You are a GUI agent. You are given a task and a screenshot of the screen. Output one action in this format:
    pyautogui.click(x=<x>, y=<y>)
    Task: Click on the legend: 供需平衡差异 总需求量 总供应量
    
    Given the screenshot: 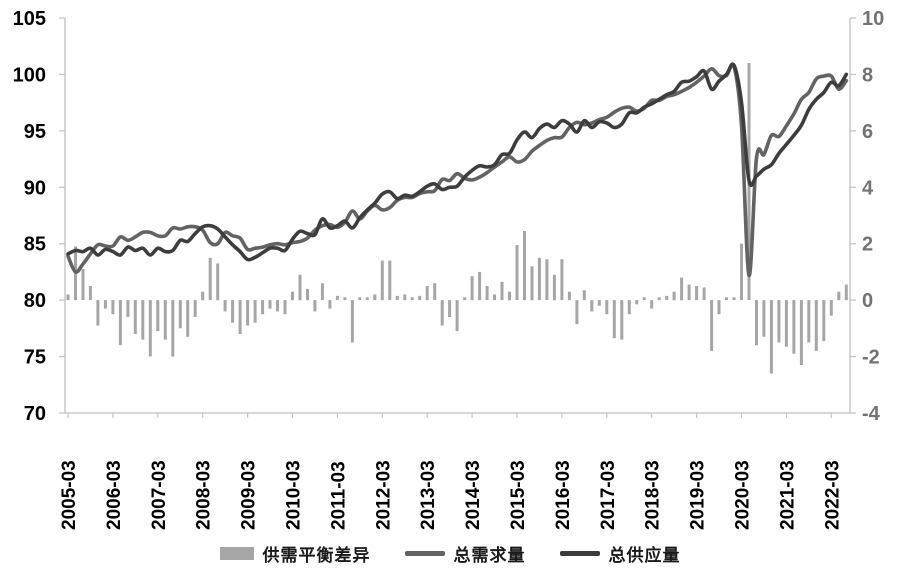 What is the action you would take?
    pyautogui.click(x=450, y=553)
    